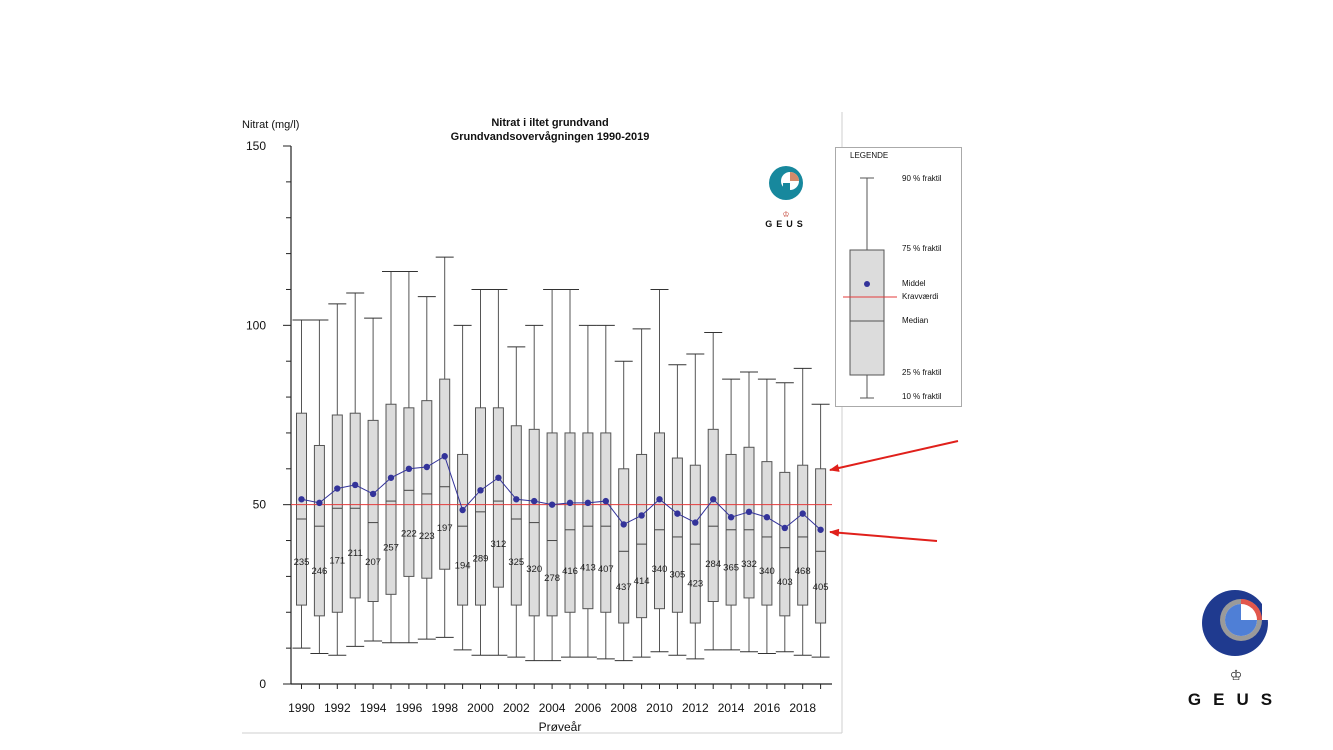  I want to click on mean-series-line, so click(561, 493).